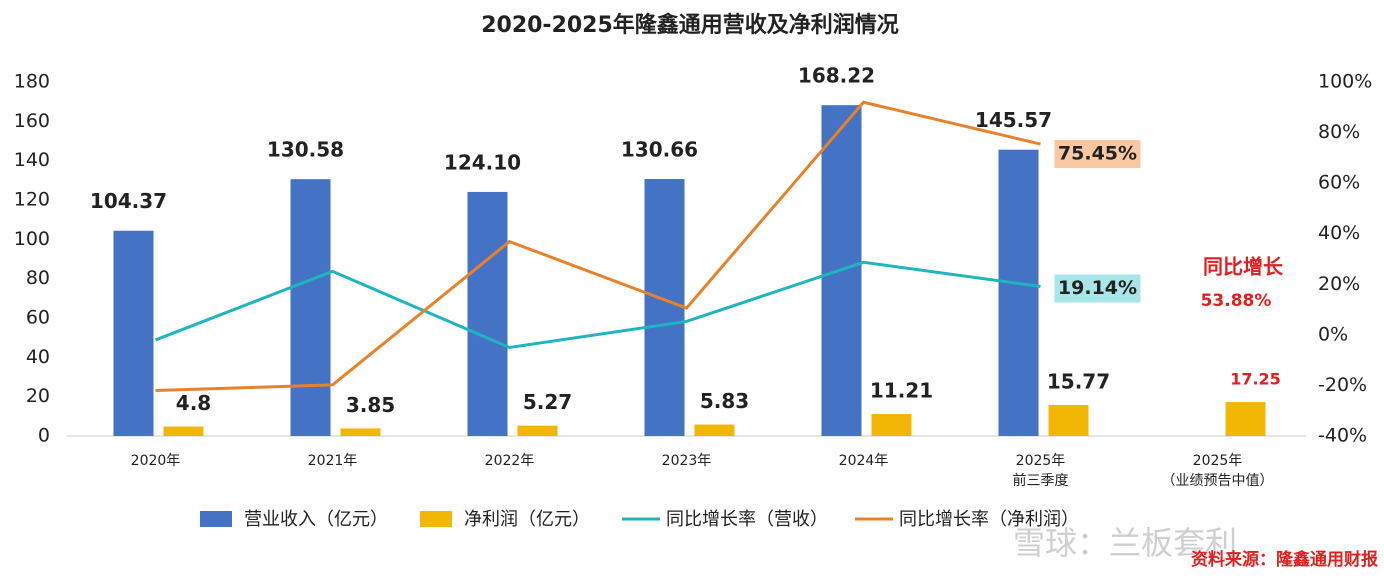  Describe the element at coordinates (659, 150) in the screenshot. I see `data-label: 130.66` at that location.